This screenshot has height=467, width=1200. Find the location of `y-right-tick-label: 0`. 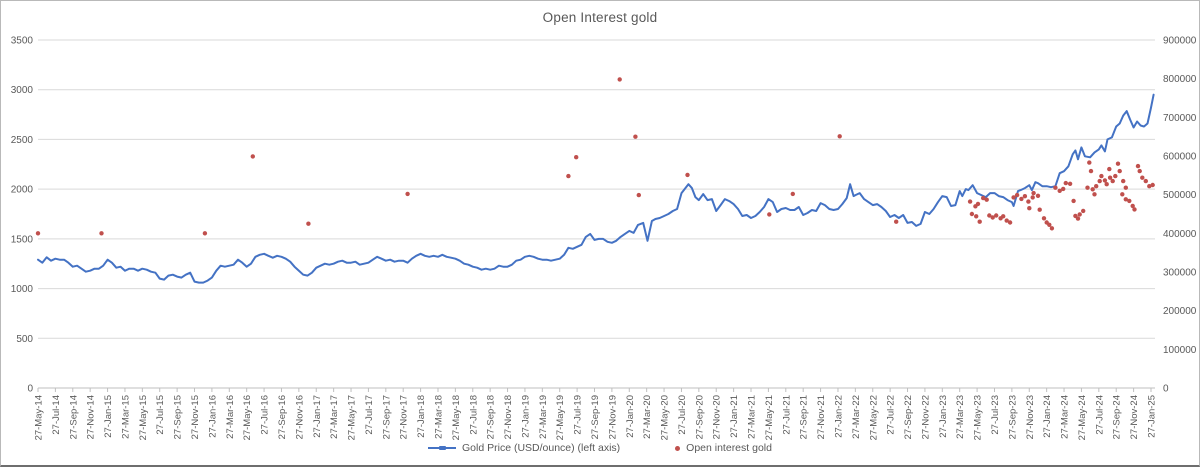

y-right-tick-label: 0 is located at coordinates (1166, 389).